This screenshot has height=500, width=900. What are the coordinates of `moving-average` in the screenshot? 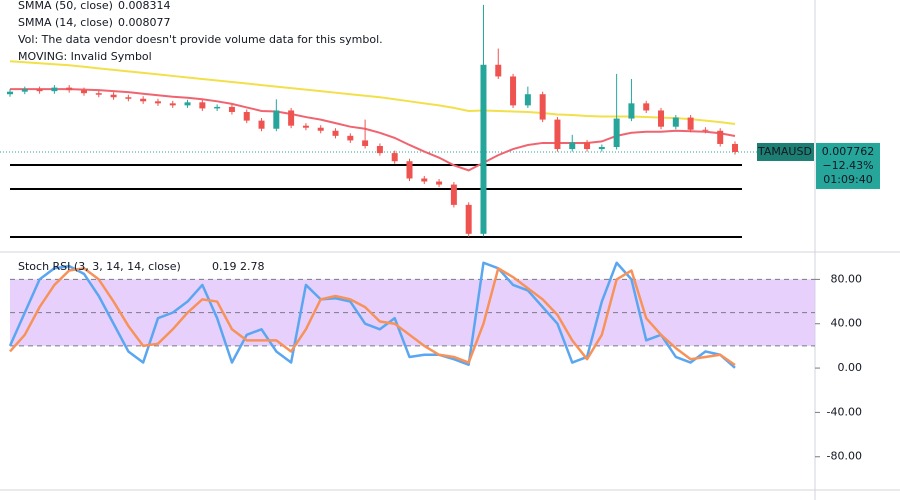 It's located at (372, 92).